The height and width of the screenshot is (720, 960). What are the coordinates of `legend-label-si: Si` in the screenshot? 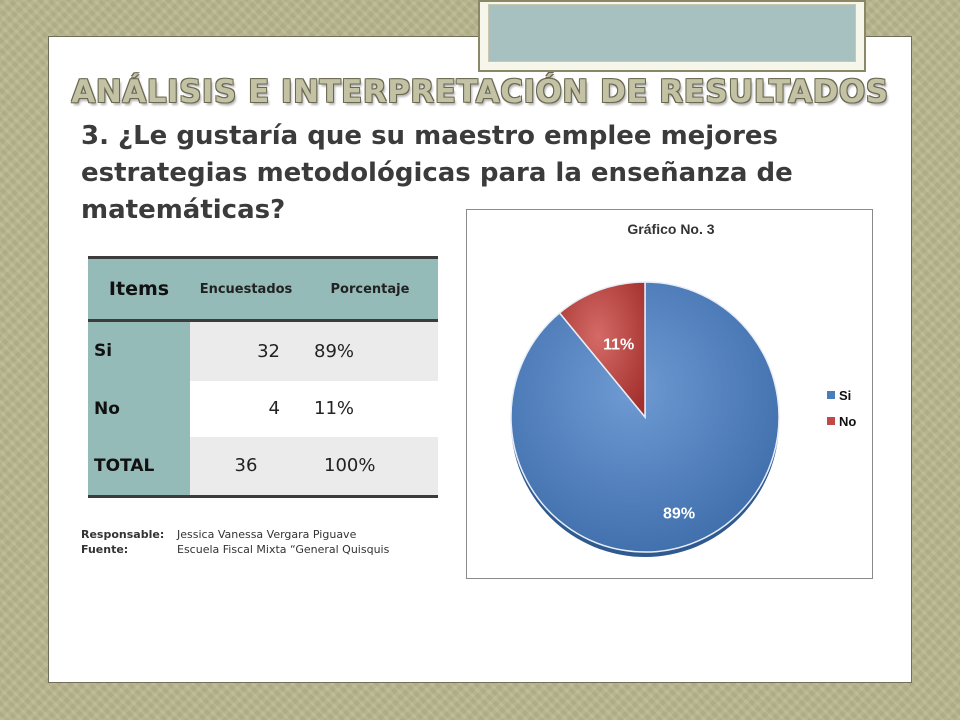 It's located at (845, 395).